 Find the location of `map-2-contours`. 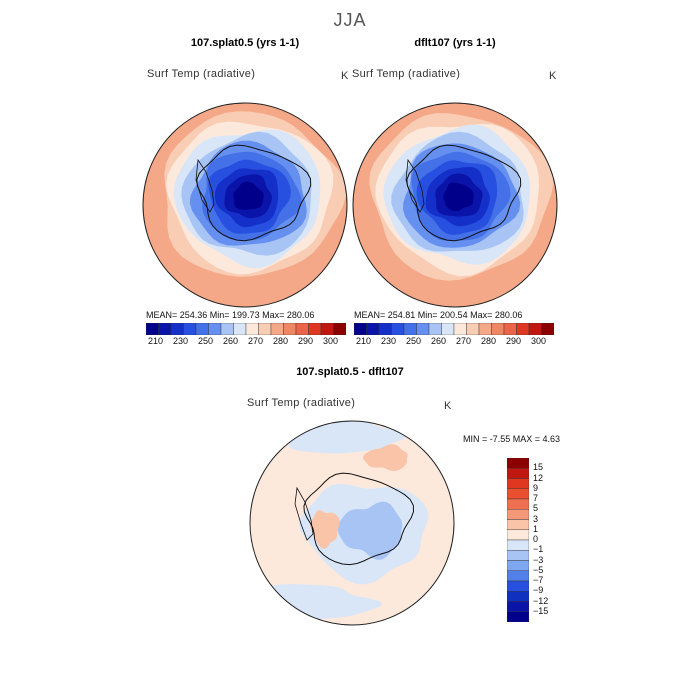

map-2-contours is located at coordinates (455, 205).